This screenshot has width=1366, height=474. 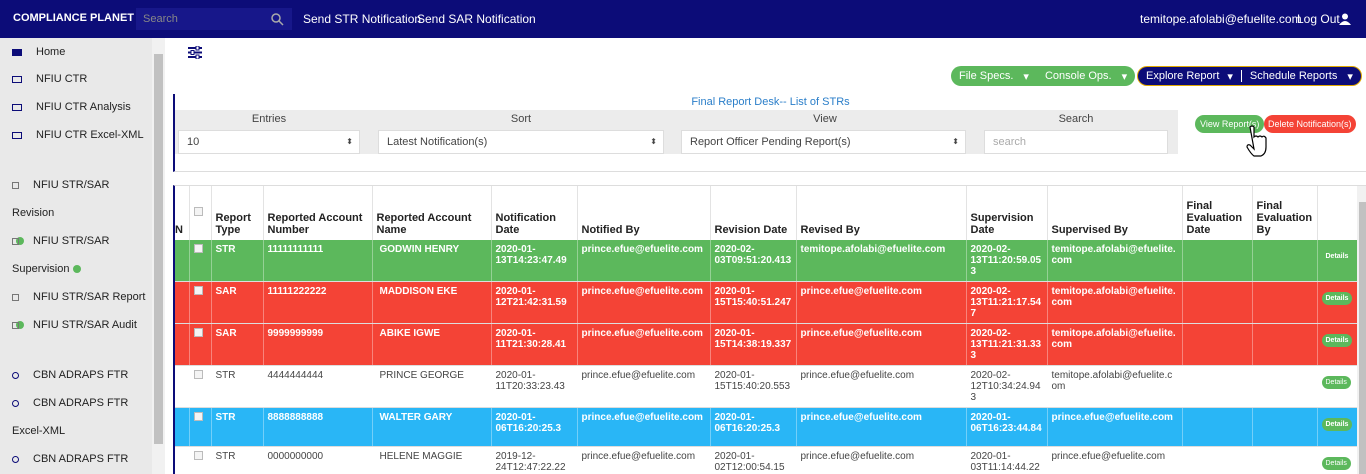 What do you see at coordinates (1007, 460) in the screenshot?
I see `cell: 2020-01-03T11:14:44.223` at bounding box center [1007, 460].